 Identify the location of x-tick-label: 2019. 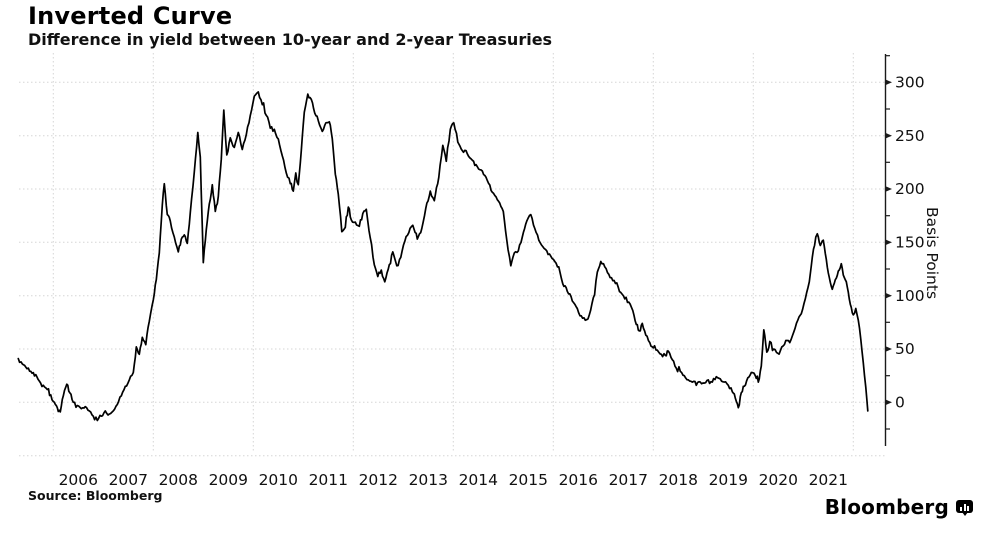
(728, 480).